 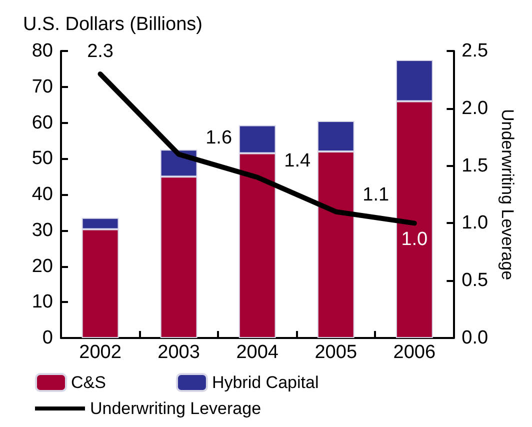 What do you see at coordinates (297, 161) in the screenshot?
I see `data-label: 1.4` at bounding box center [297, 161].